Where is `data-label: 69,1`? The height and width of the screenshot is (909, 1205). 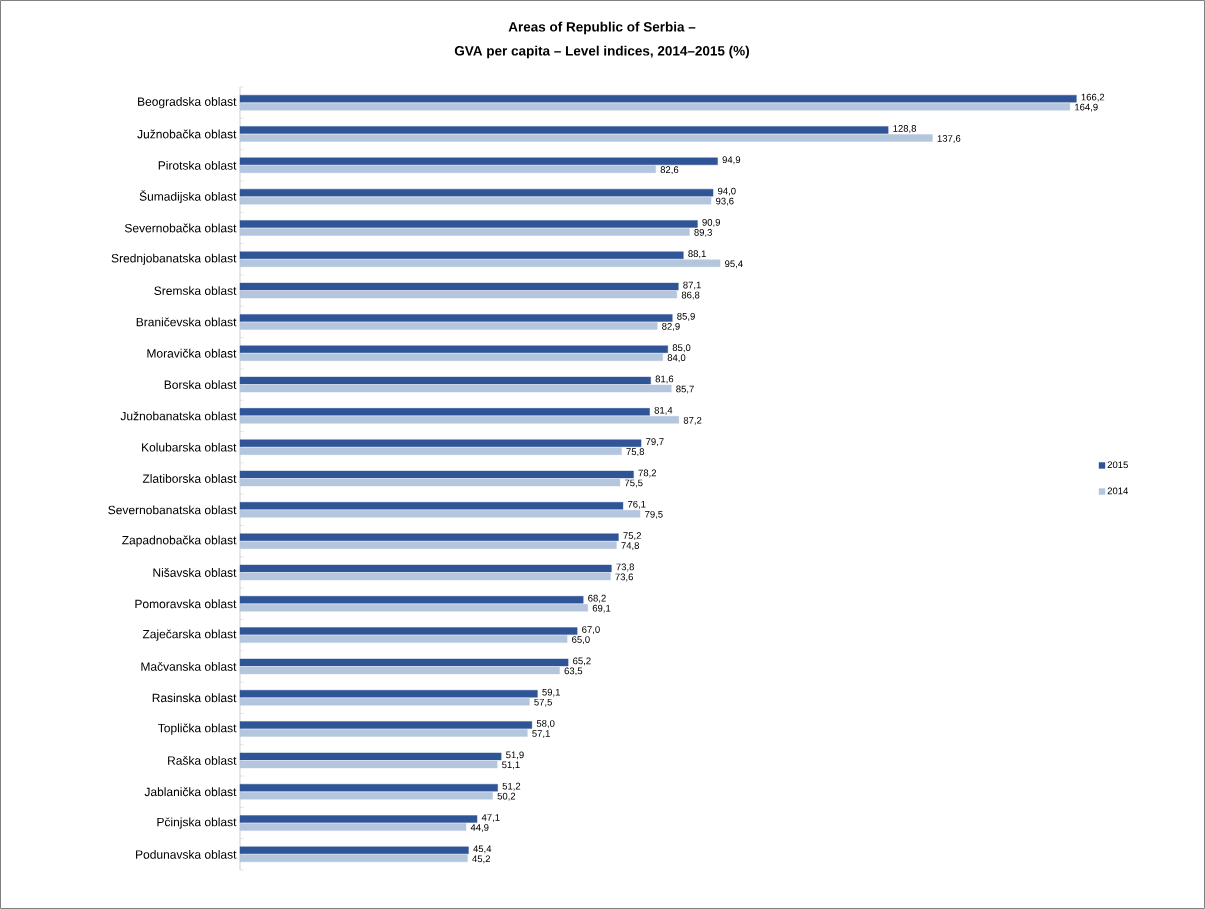 data-label: 69,1 is located at coordinates (601, 608).